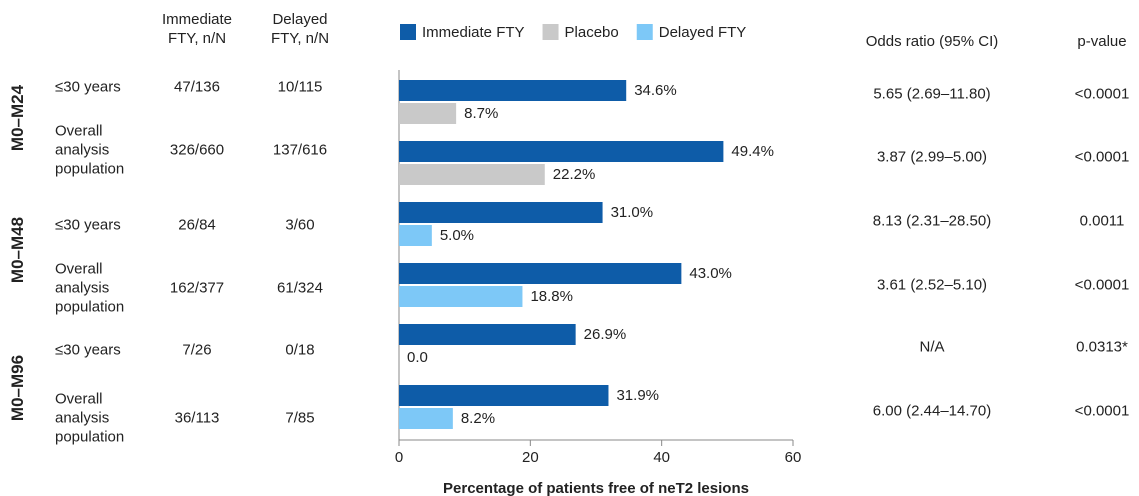  I want to click on column-header: p-value, so click(1102, 41).